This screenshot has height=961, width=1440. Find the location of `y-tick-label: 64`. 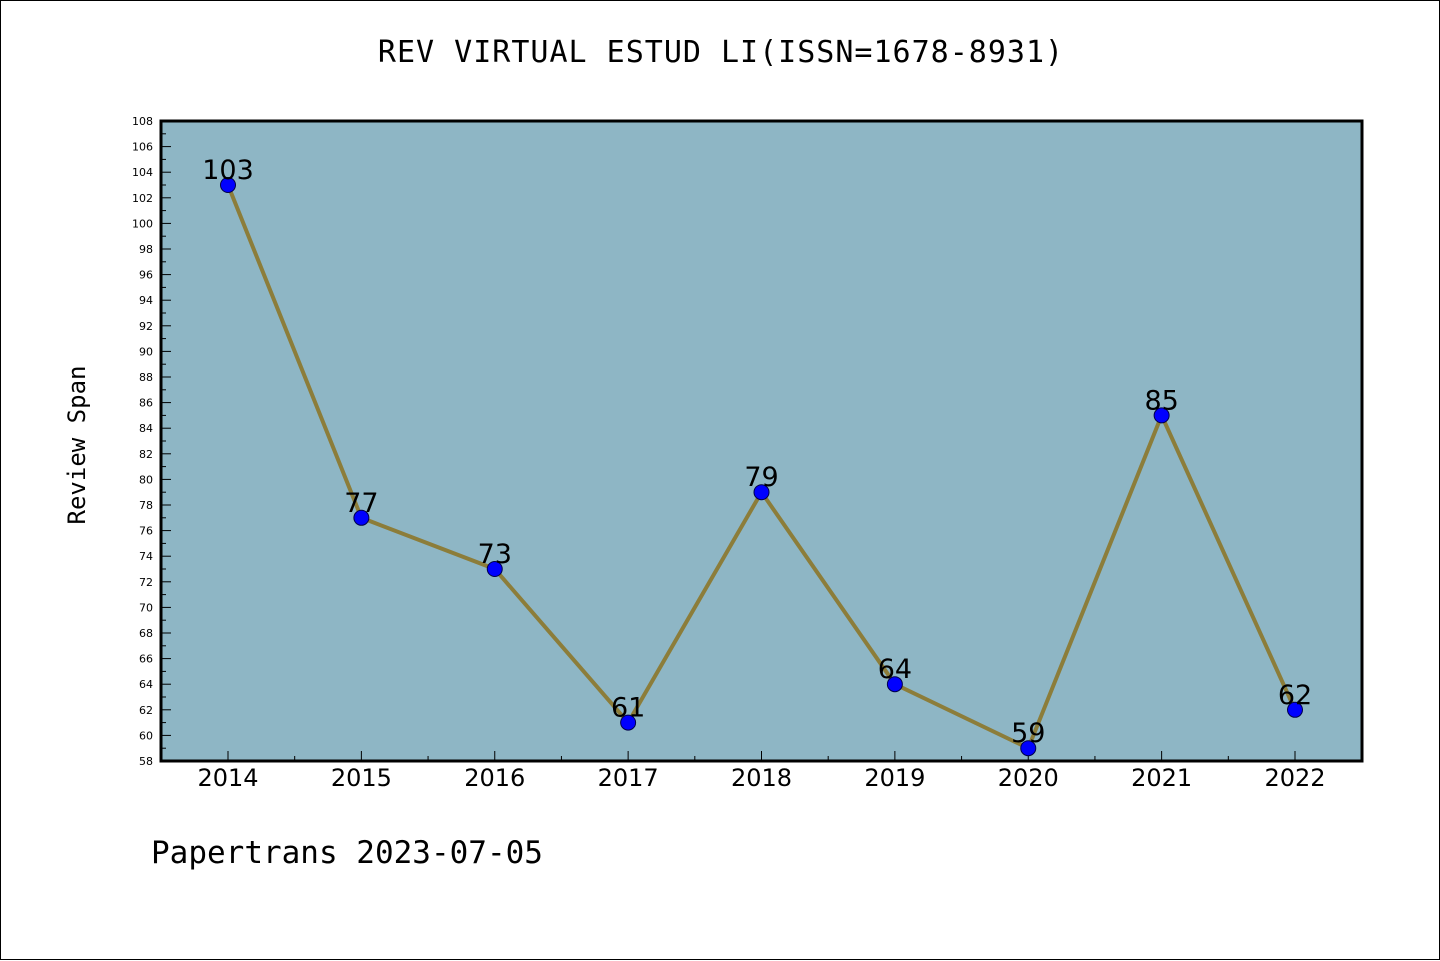

y-tick-label: 64 is located at coordinates (146, 684).